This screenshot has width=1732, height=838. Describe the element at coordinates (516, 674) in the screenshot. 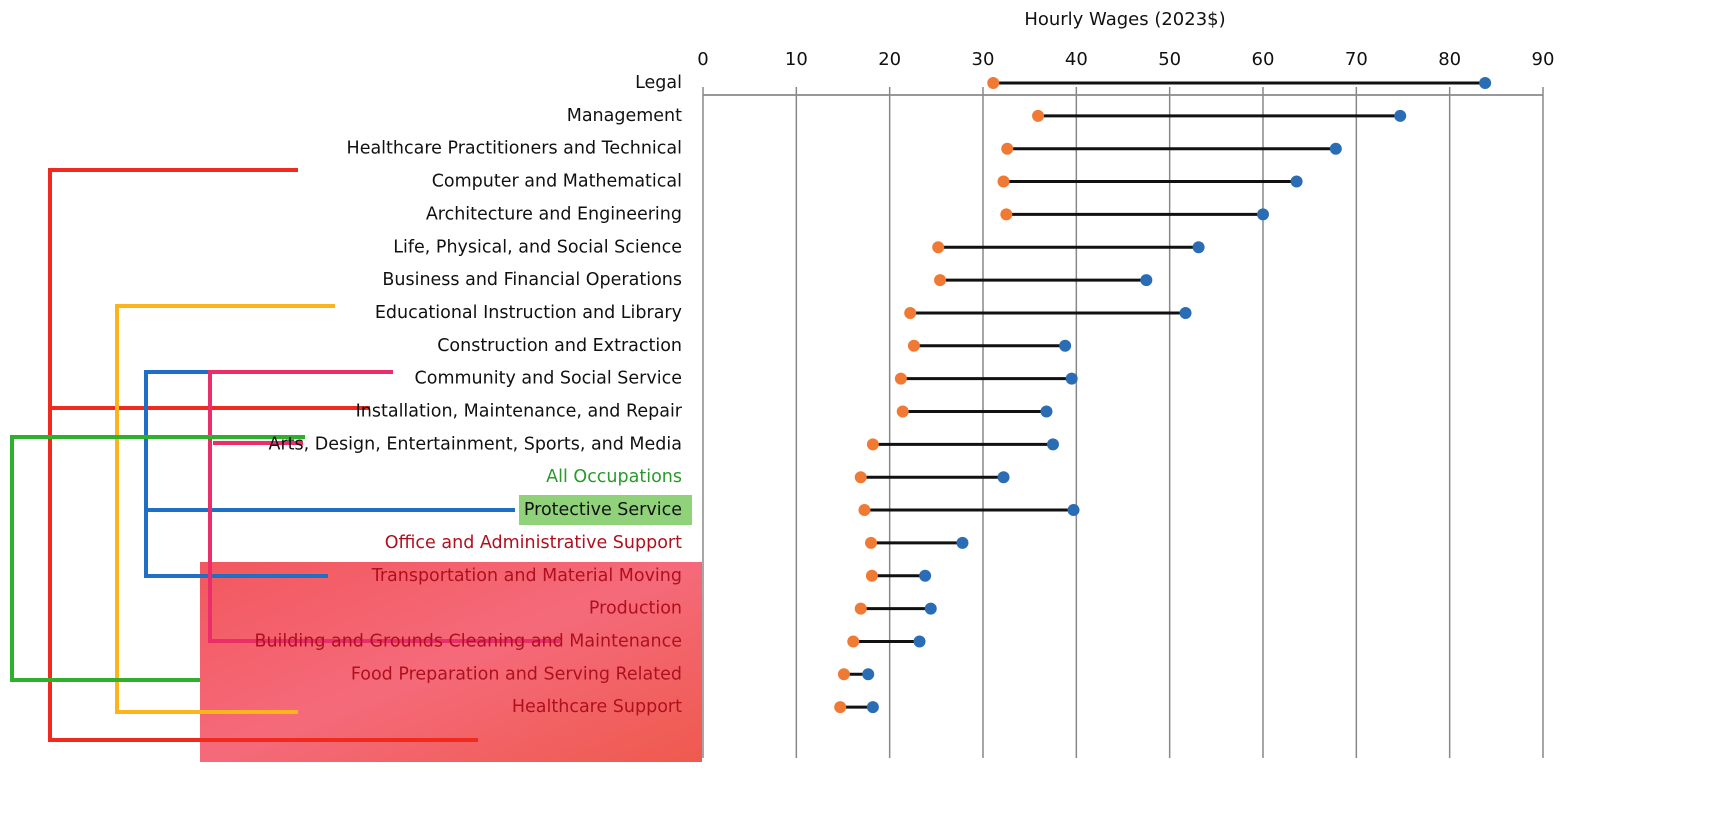

I see `category-label: Food Preparation and Serving Related` at that location.